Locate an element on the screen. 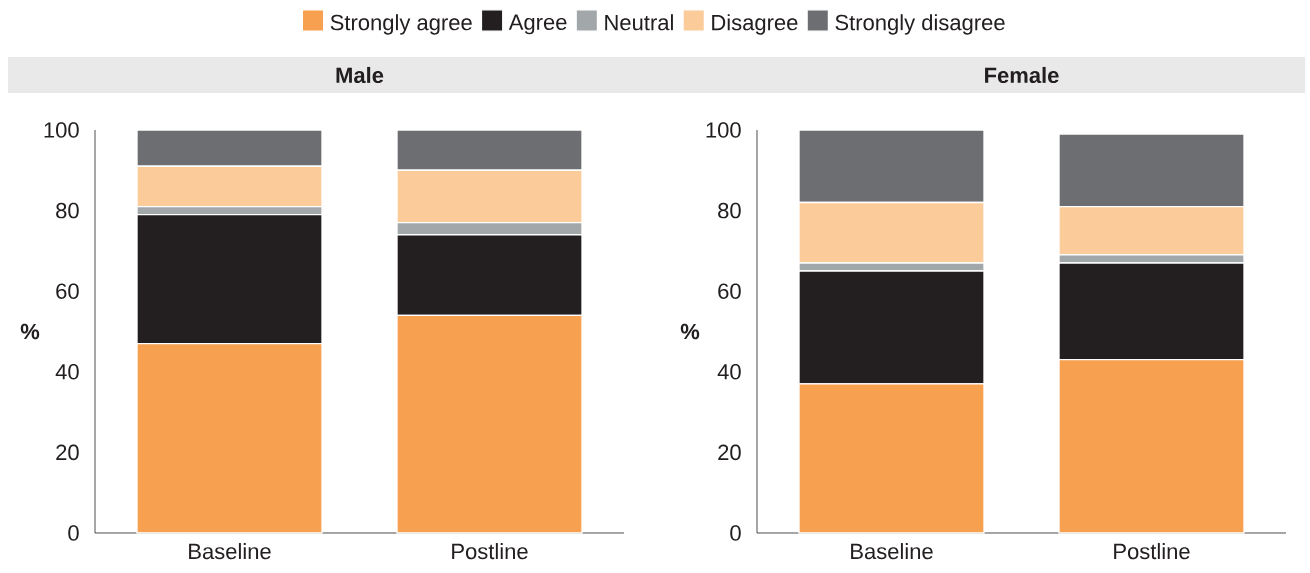 The height and width of the screenshot is (573, 1310). legend-label: Disagree is located at coordinates (755, 24).